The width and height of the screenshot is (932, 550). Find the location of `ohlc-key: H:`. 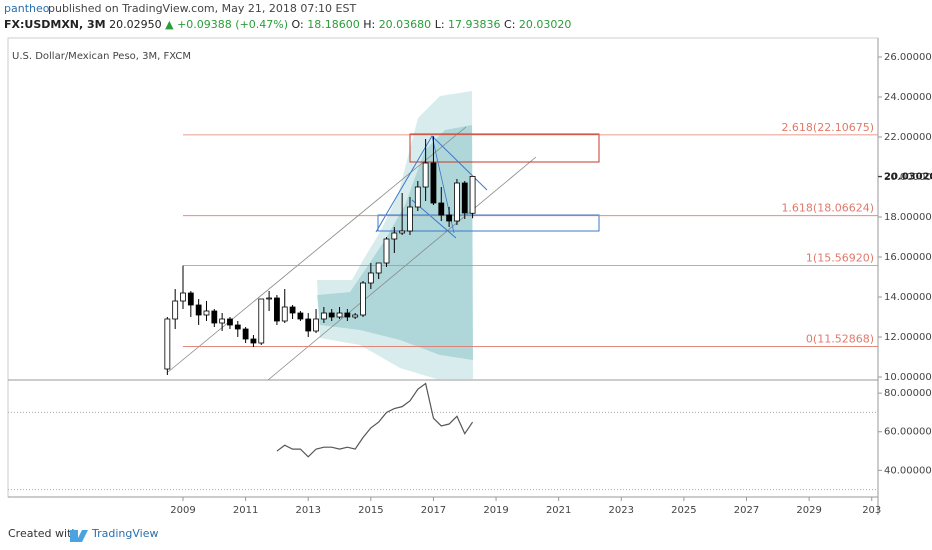

ohlc-key: H: is located at coordinates (369, 24).